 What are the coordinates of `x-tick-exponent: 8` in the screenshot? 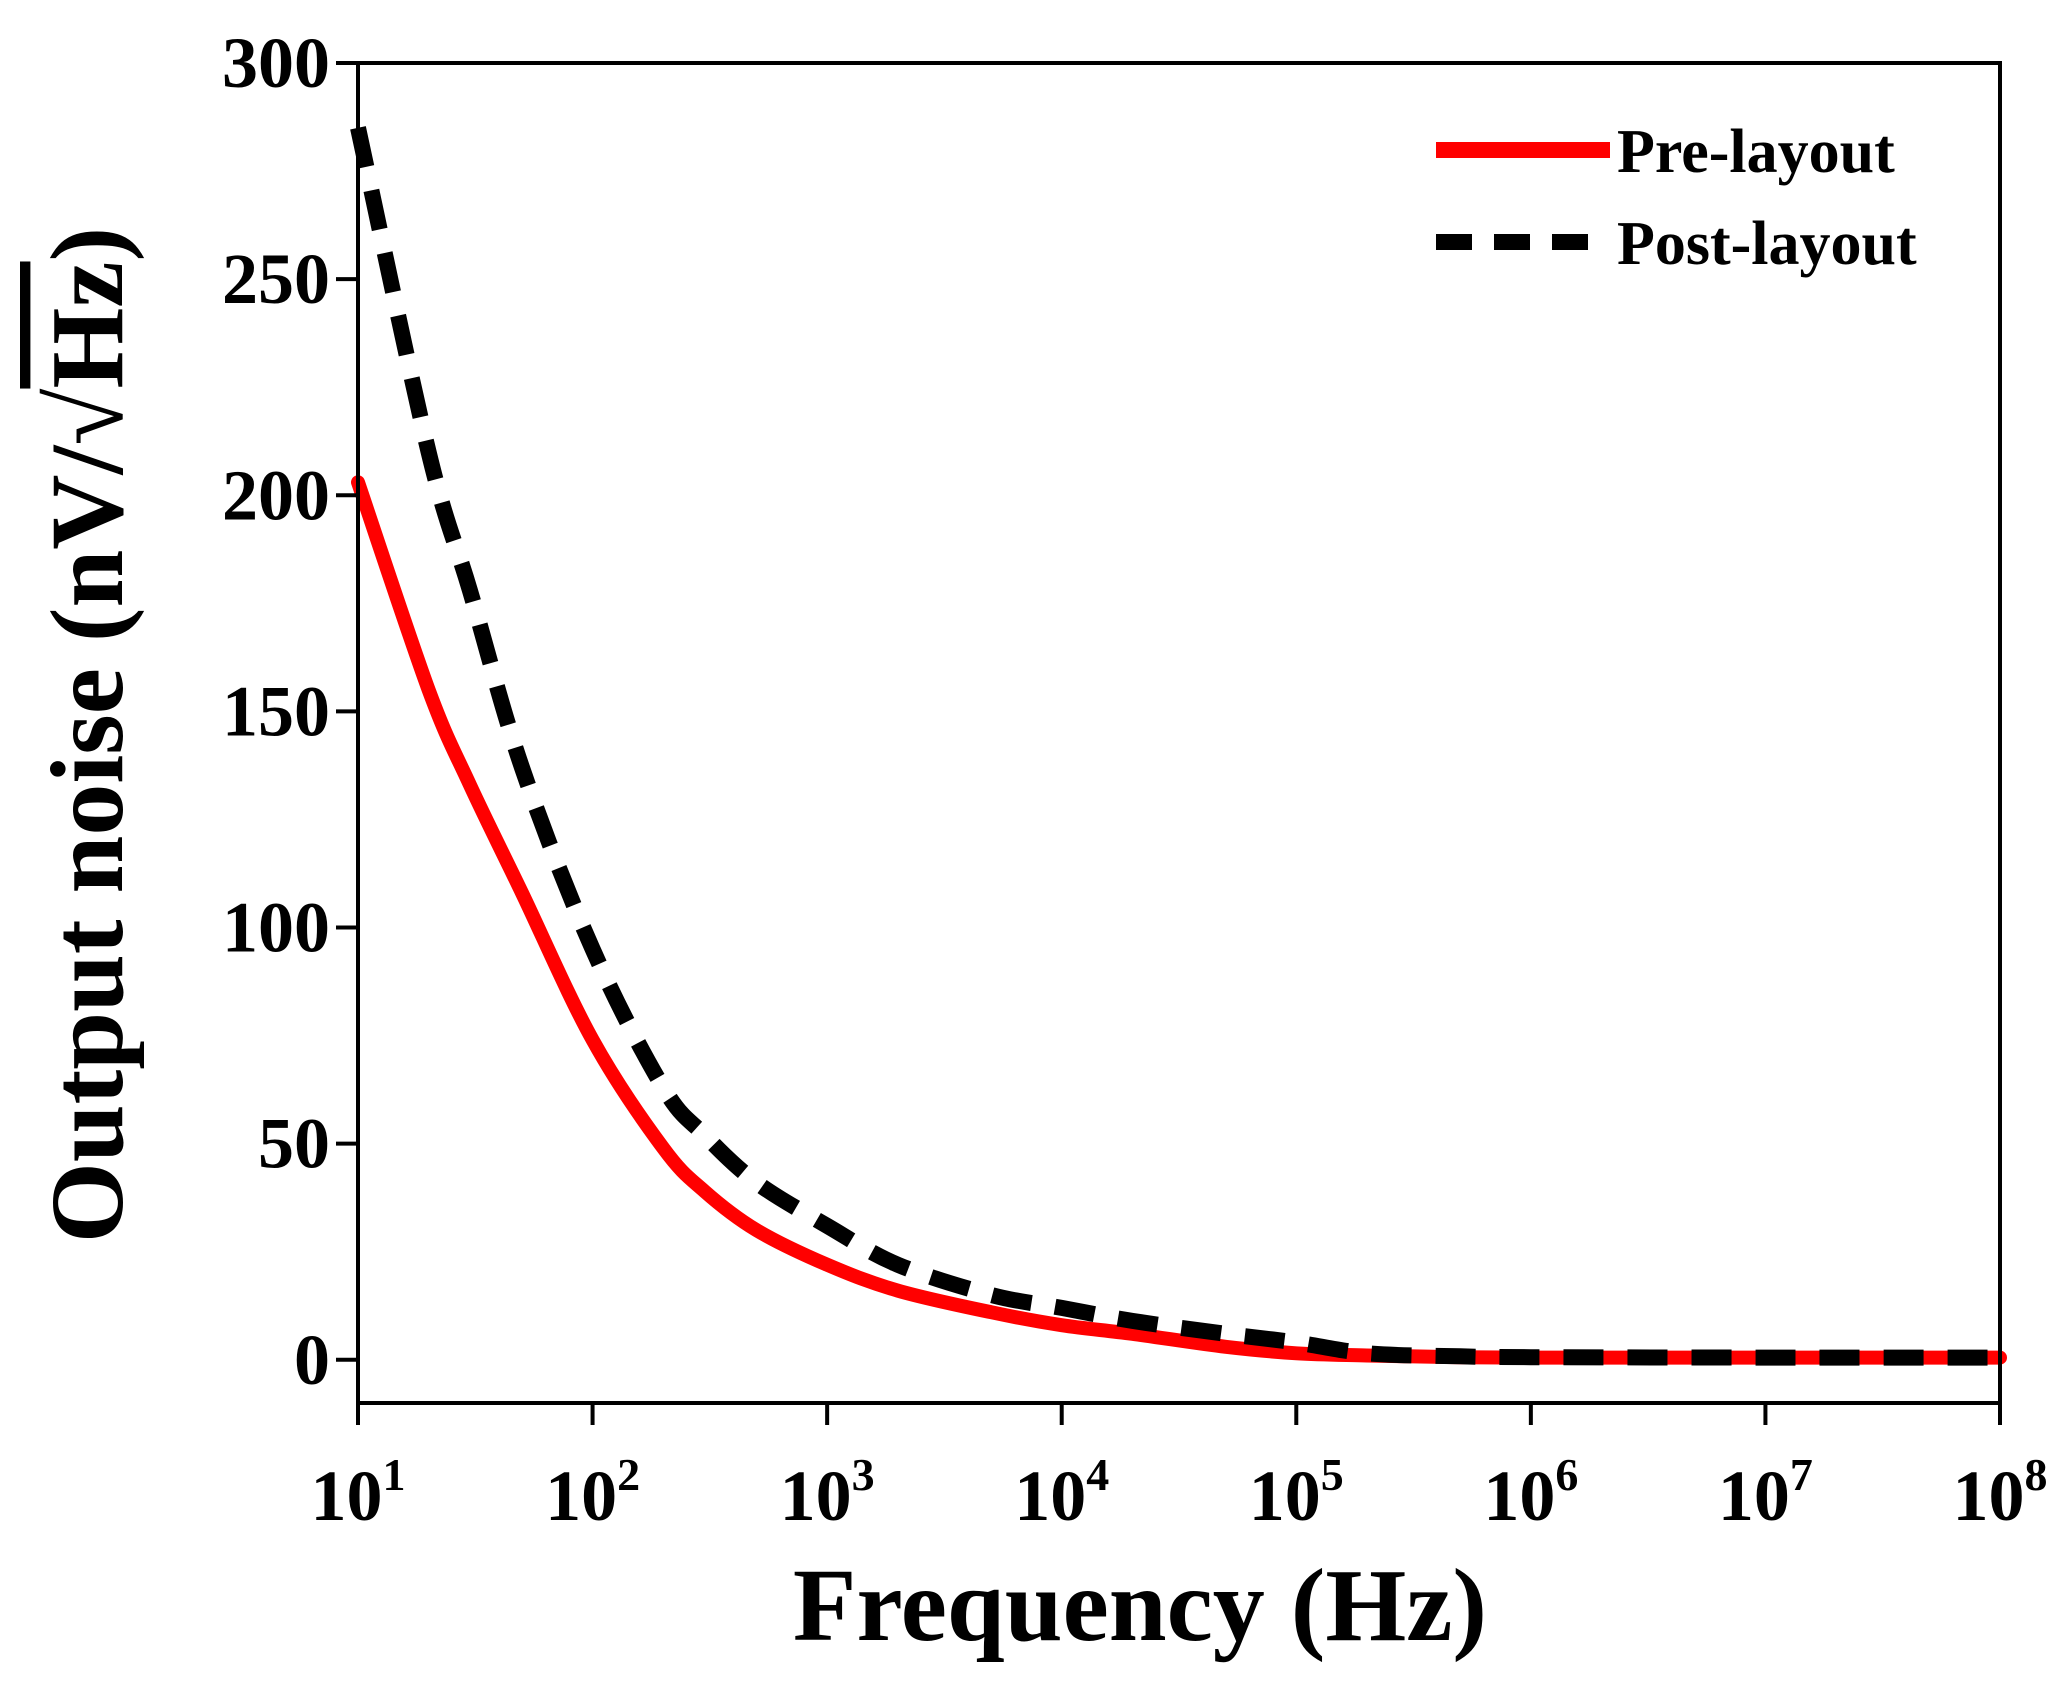 It's located at (2036, 1474).